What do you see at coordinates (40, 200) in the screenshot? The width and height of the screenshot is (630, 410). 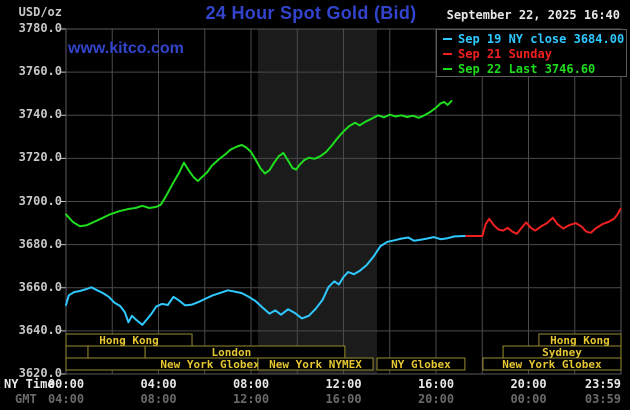 I see `y-axis-label: 3700.0` at bounding box center [40, 200].